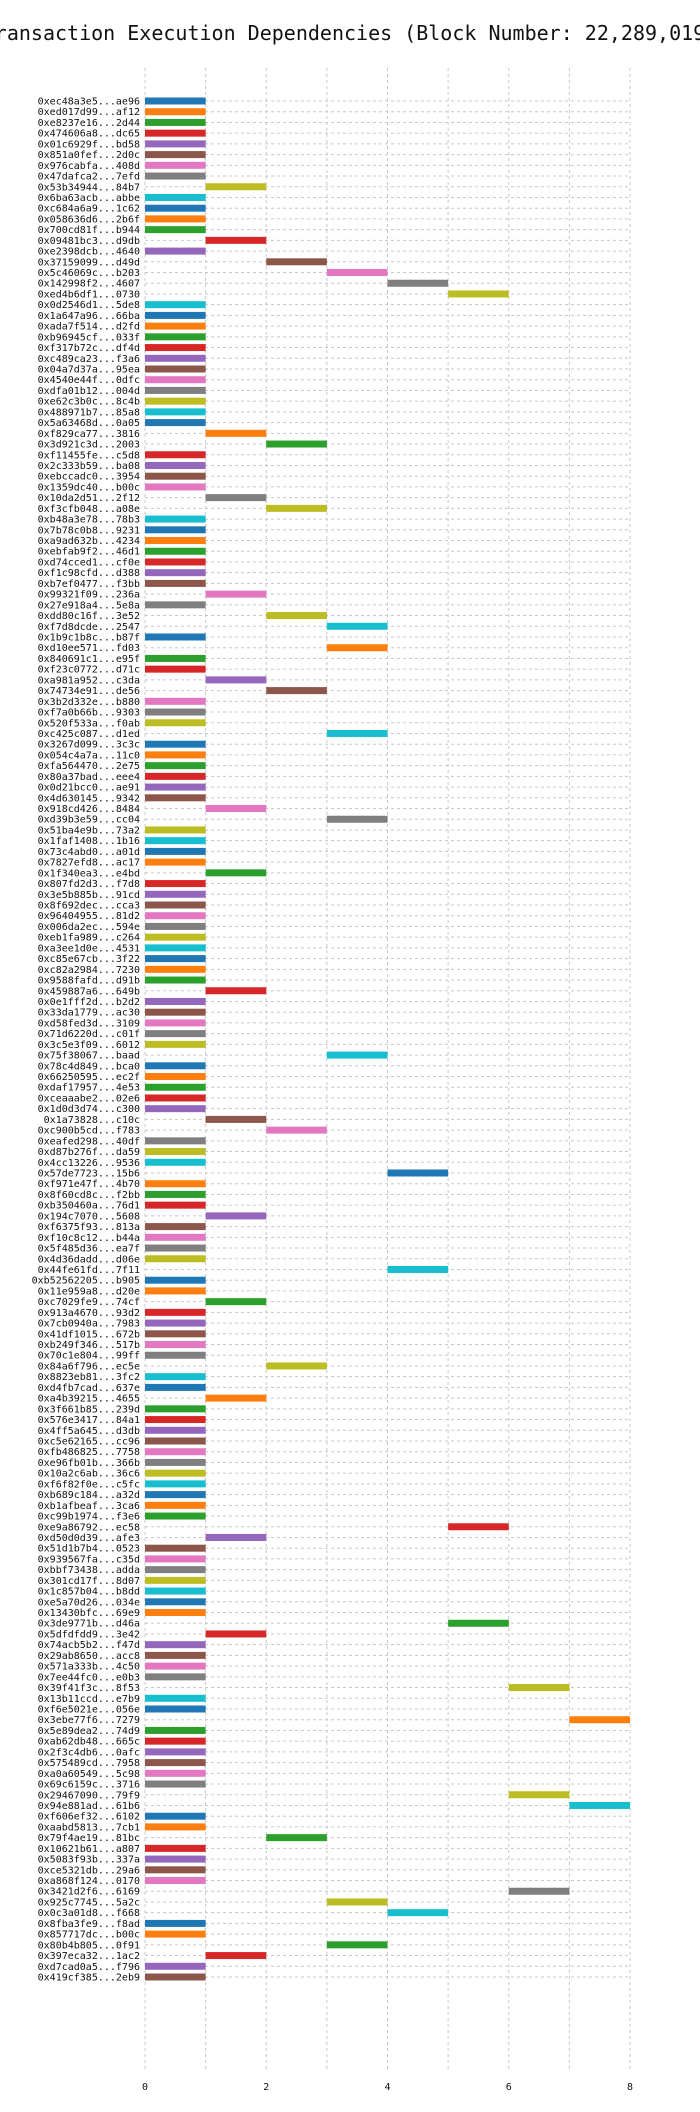 This screenshot has height=2112, width=700. What do you see at coordinates (89, 1677) in the screenshot?
I see `transaction-label: 0x7ee44fc0...e0b3` at bounding box center [89, 1677].